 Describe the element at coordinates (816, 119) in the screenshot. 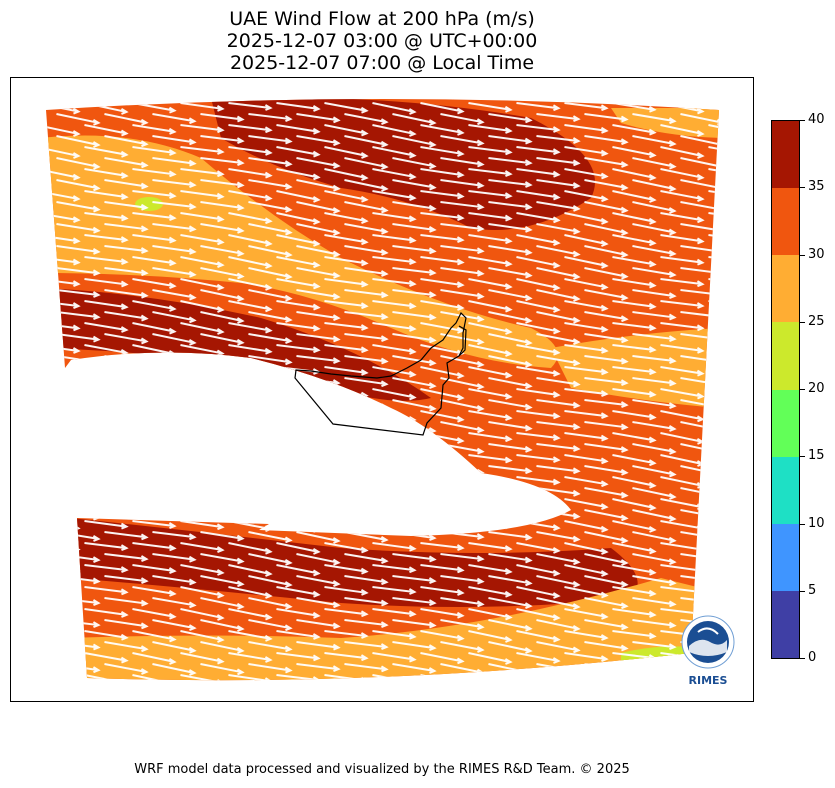

I see `colorbar-tick-label: 40` at that location.